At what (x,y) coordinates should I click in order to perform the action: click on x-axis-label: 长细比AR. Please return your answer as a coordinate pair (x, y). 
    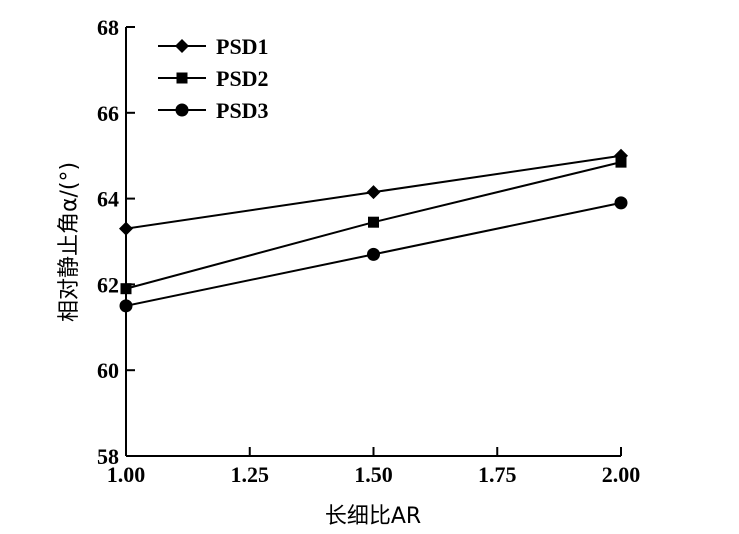
    Looking at the image, I should click on (373, 516).